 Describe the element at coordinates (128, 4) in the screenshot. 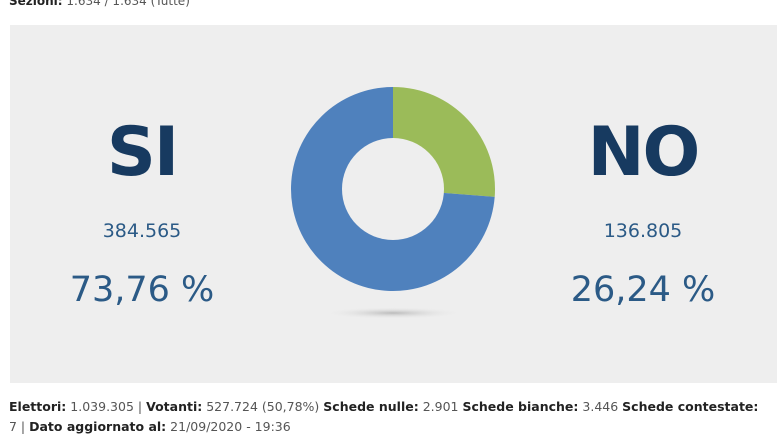

I see `sezioni-value: 1.634 / 1.634 (Tutte)` at that location.